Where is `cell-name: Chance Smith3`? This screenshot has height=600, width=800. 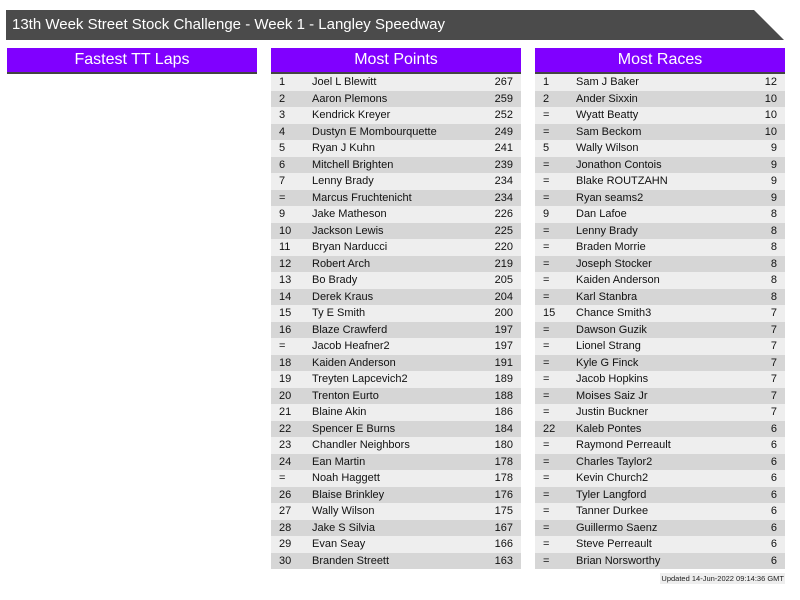
cell-name: Chance Smith3 is located at coordinates (614, 313).